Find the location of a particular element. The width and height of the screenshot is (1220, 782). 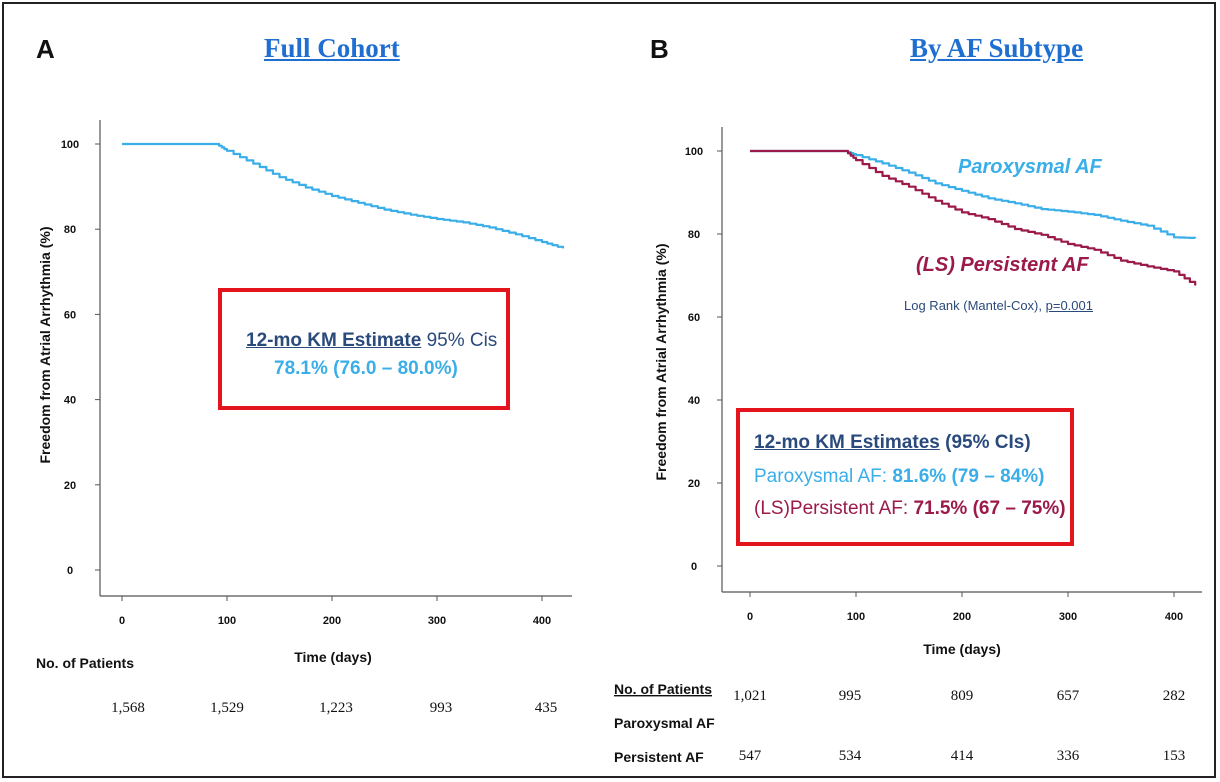

chart-a-xlabel: Time (days) is located at coordinates (333, 657).